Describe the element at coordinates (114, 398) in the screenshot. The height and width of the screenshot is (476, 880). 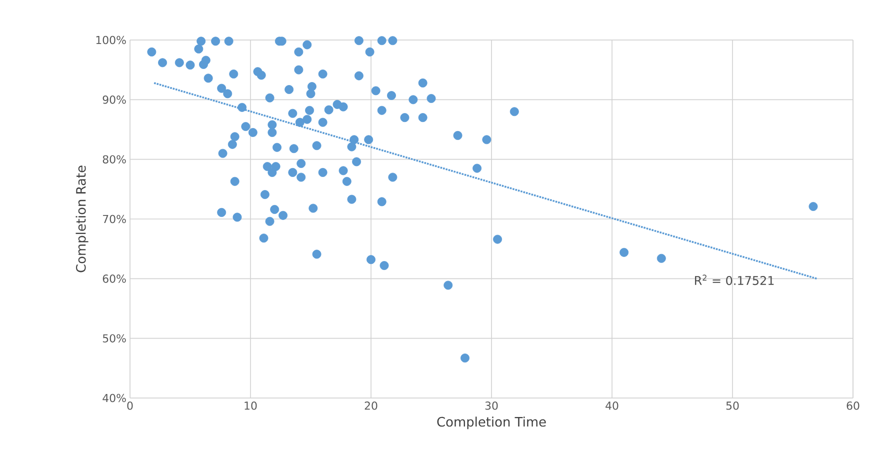
I see `y-tick-label: 40%` at that location.